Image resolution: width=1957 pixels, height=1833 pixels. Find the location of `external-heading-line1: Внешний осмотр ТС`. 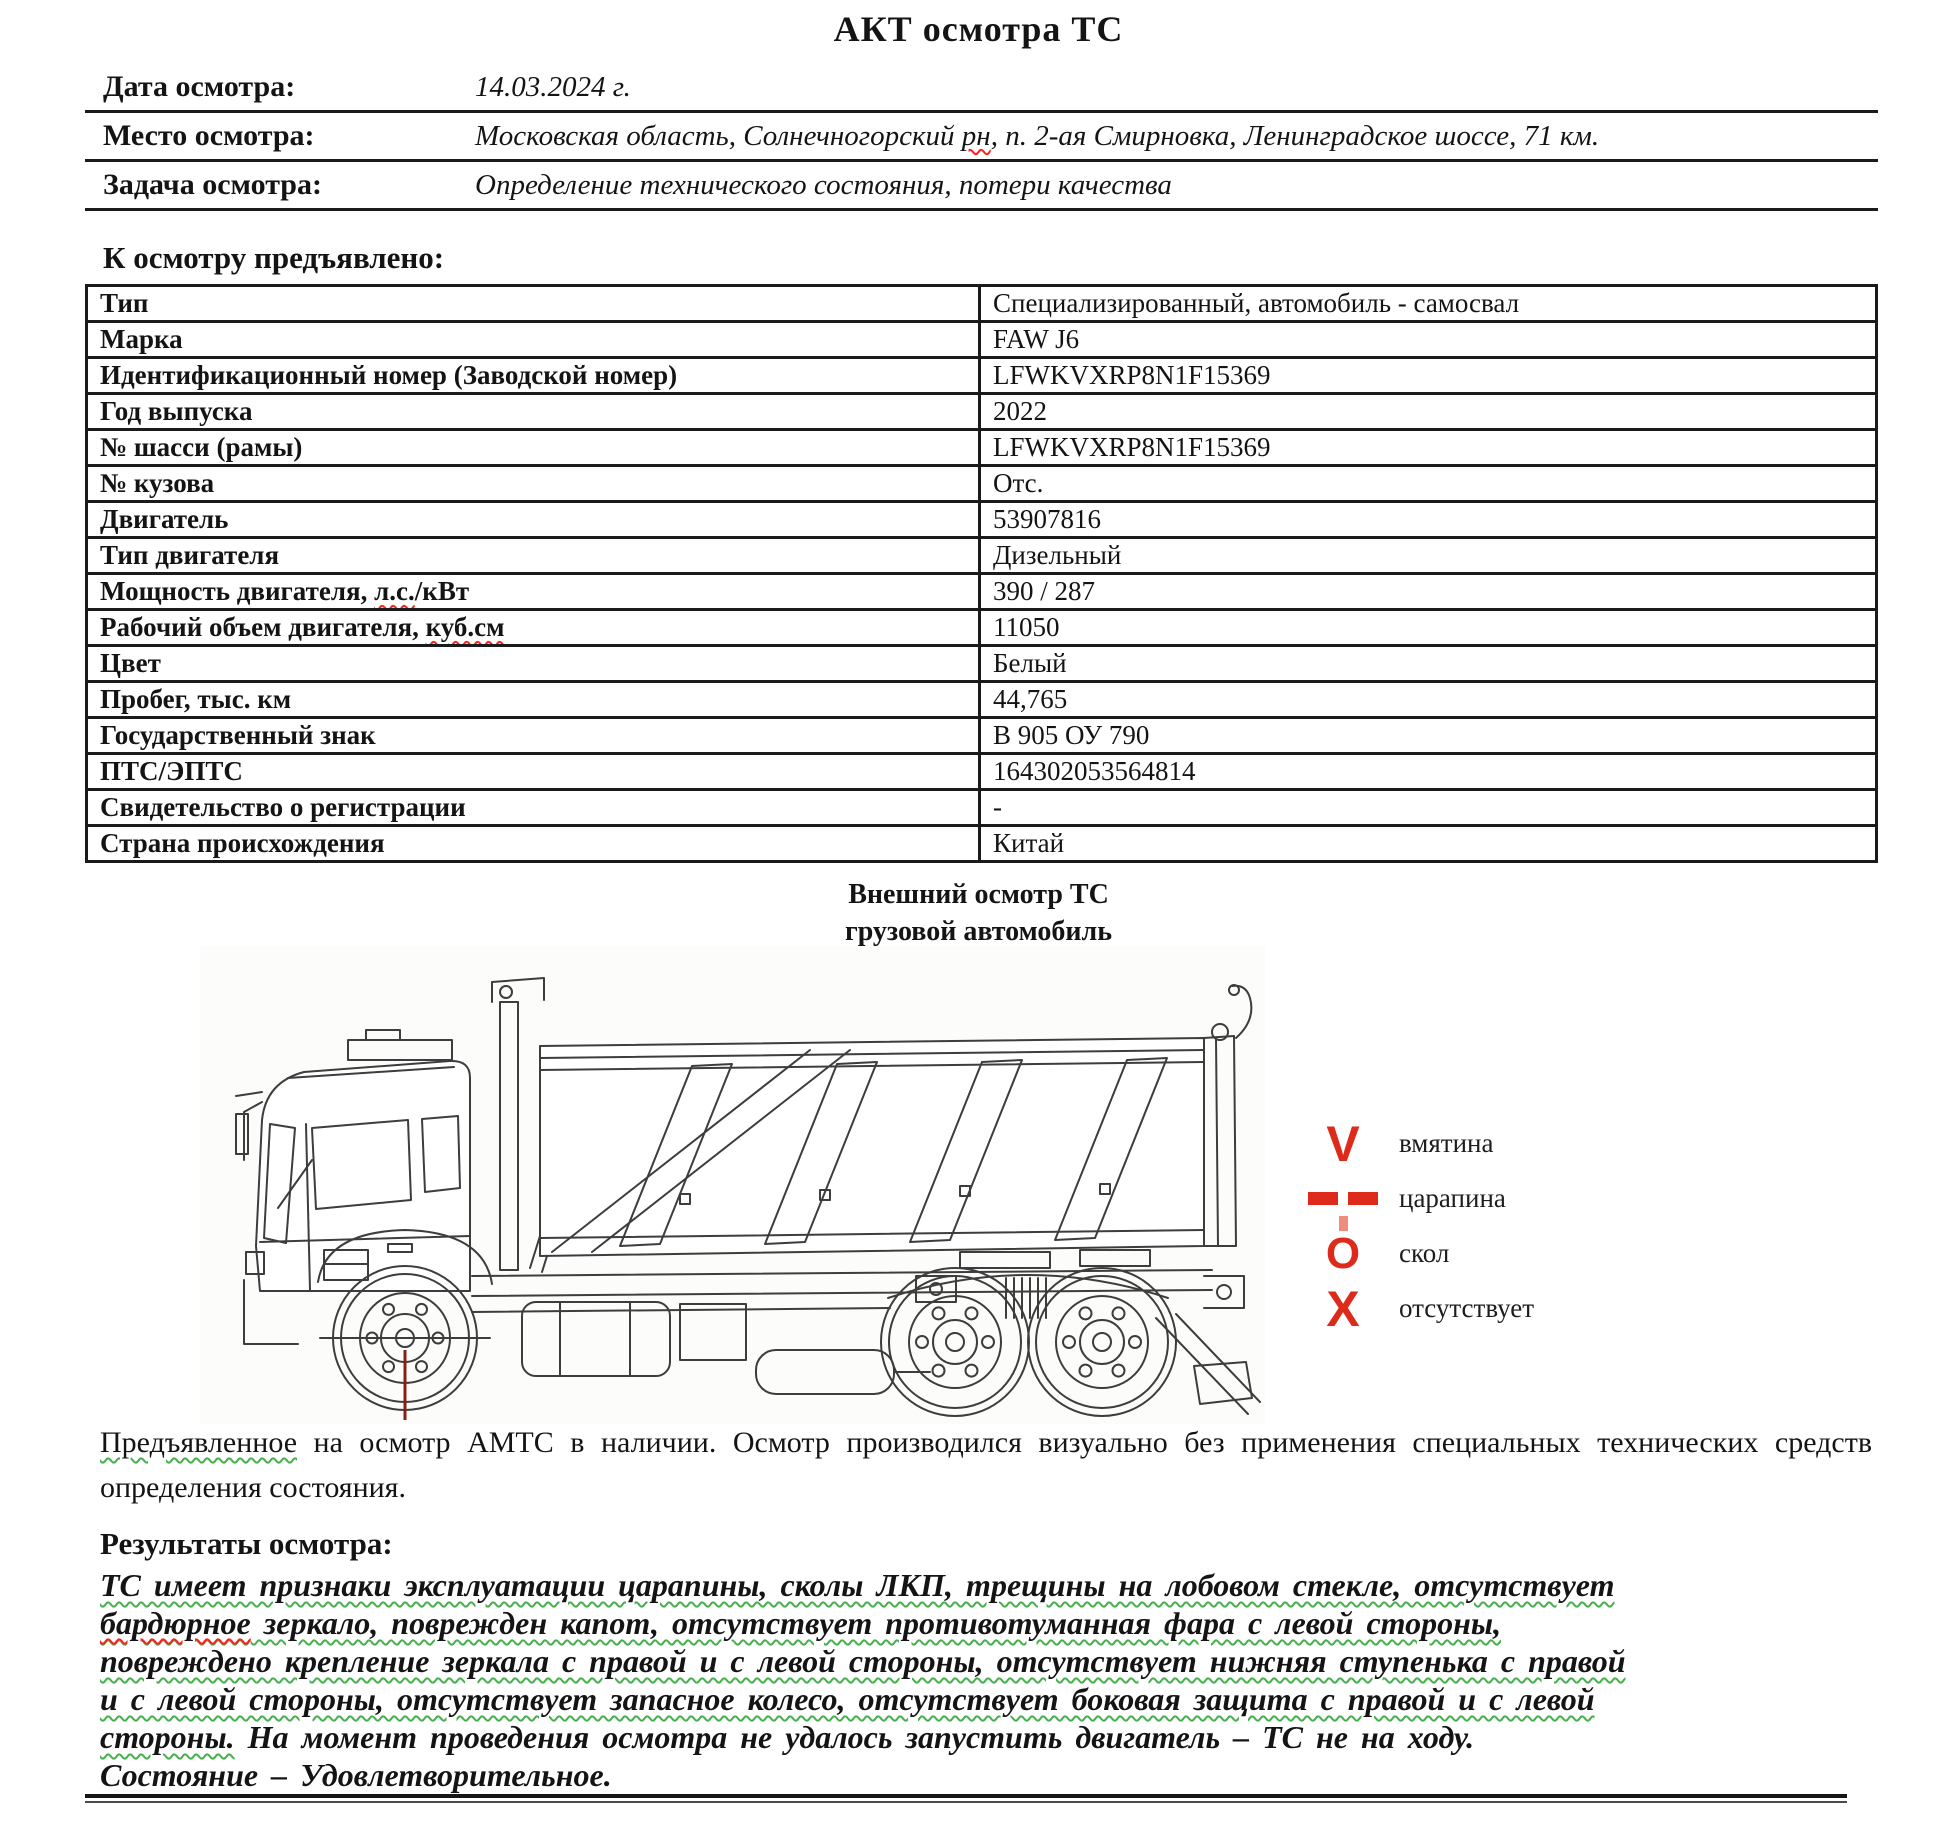

external-heading-line1: Внешний осмотр ТС is located at coordinates (978, 894).